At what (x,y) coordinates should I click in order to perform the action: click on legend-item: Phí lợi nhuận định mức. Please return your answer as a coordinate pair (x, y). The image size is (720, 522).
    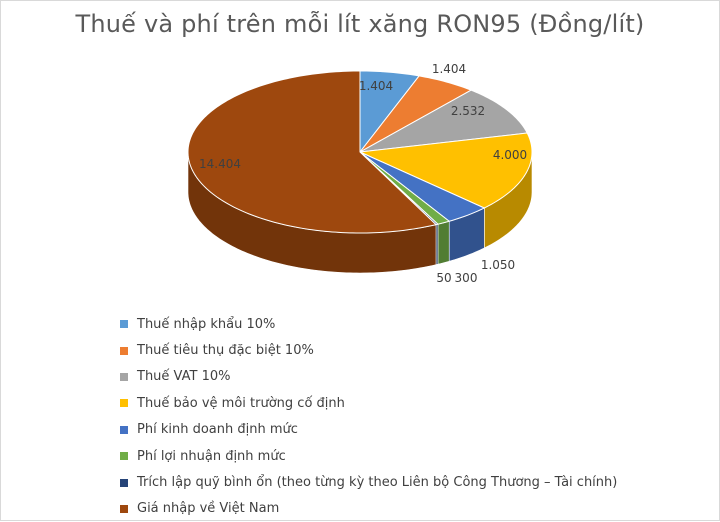
    Looking at the image, I should click on (368, 456).